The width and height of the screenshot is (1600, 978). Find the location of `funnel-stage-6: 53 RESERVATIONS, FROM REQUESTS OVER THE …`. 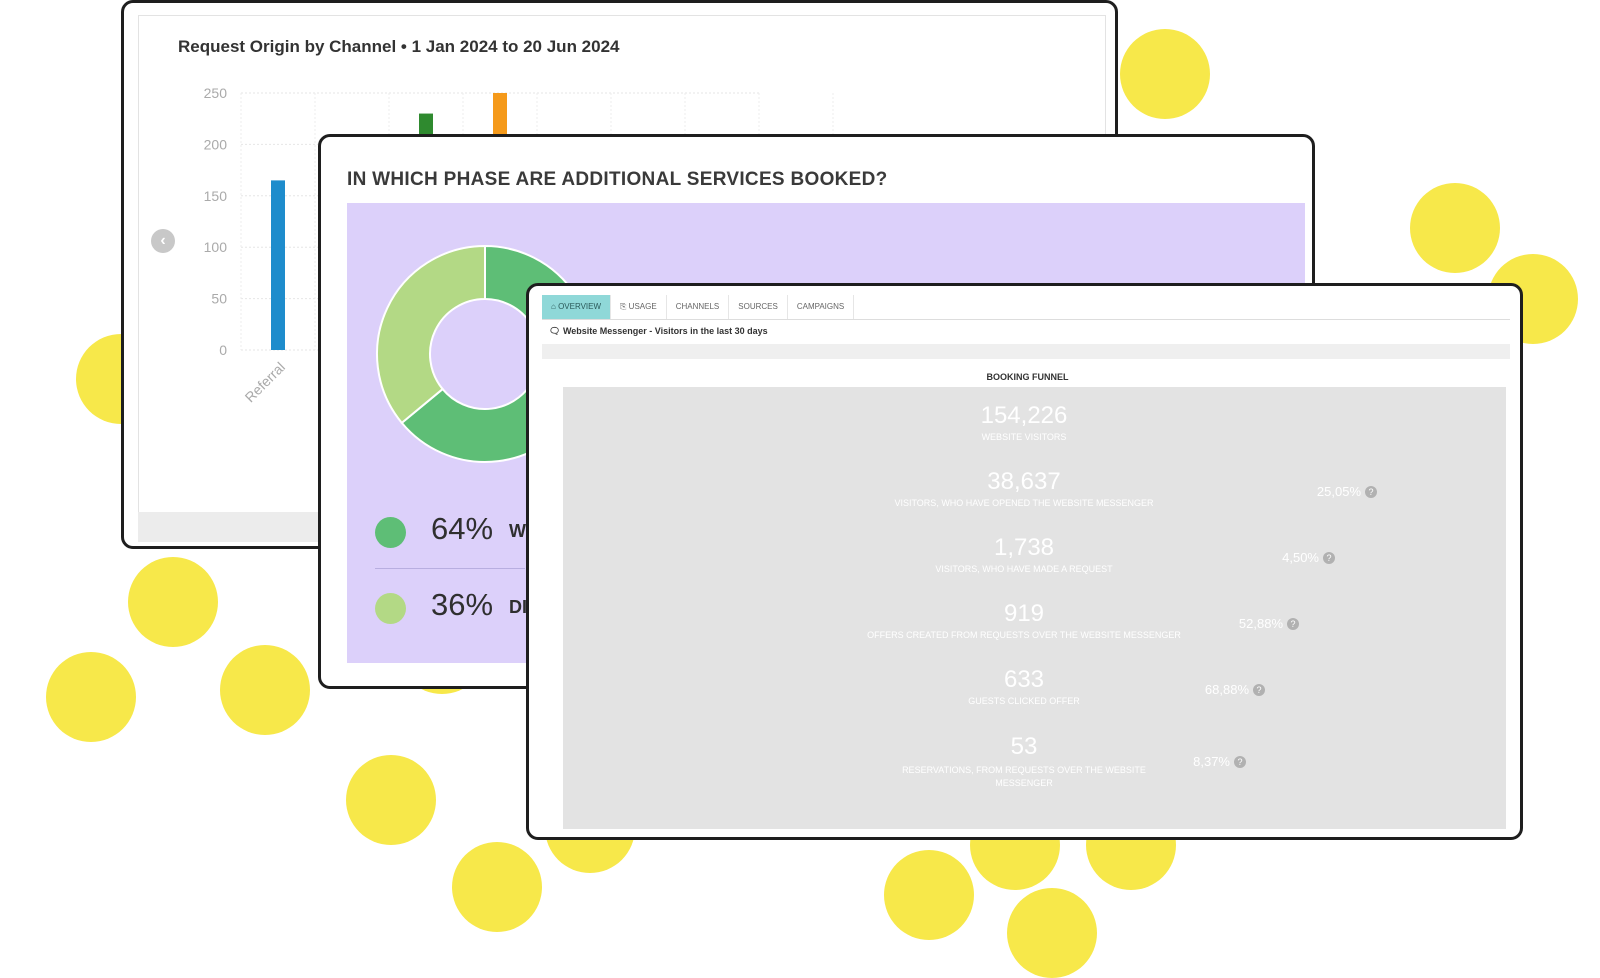

funnel-stage-6: 53 RESERVATIONS, FROM REQUESTS OVER THE … is located at coordinates (1024, 763).